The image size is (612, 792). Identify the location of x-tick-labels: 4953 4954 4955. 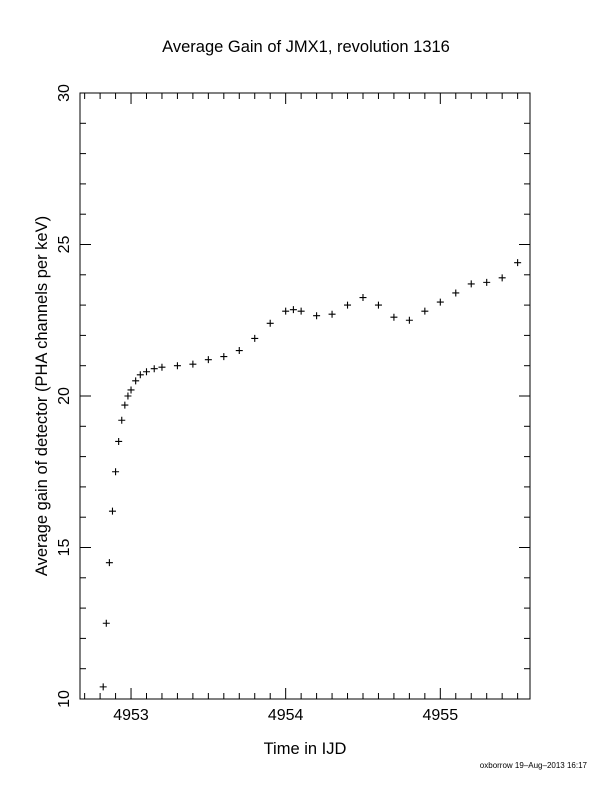
(285, 715).